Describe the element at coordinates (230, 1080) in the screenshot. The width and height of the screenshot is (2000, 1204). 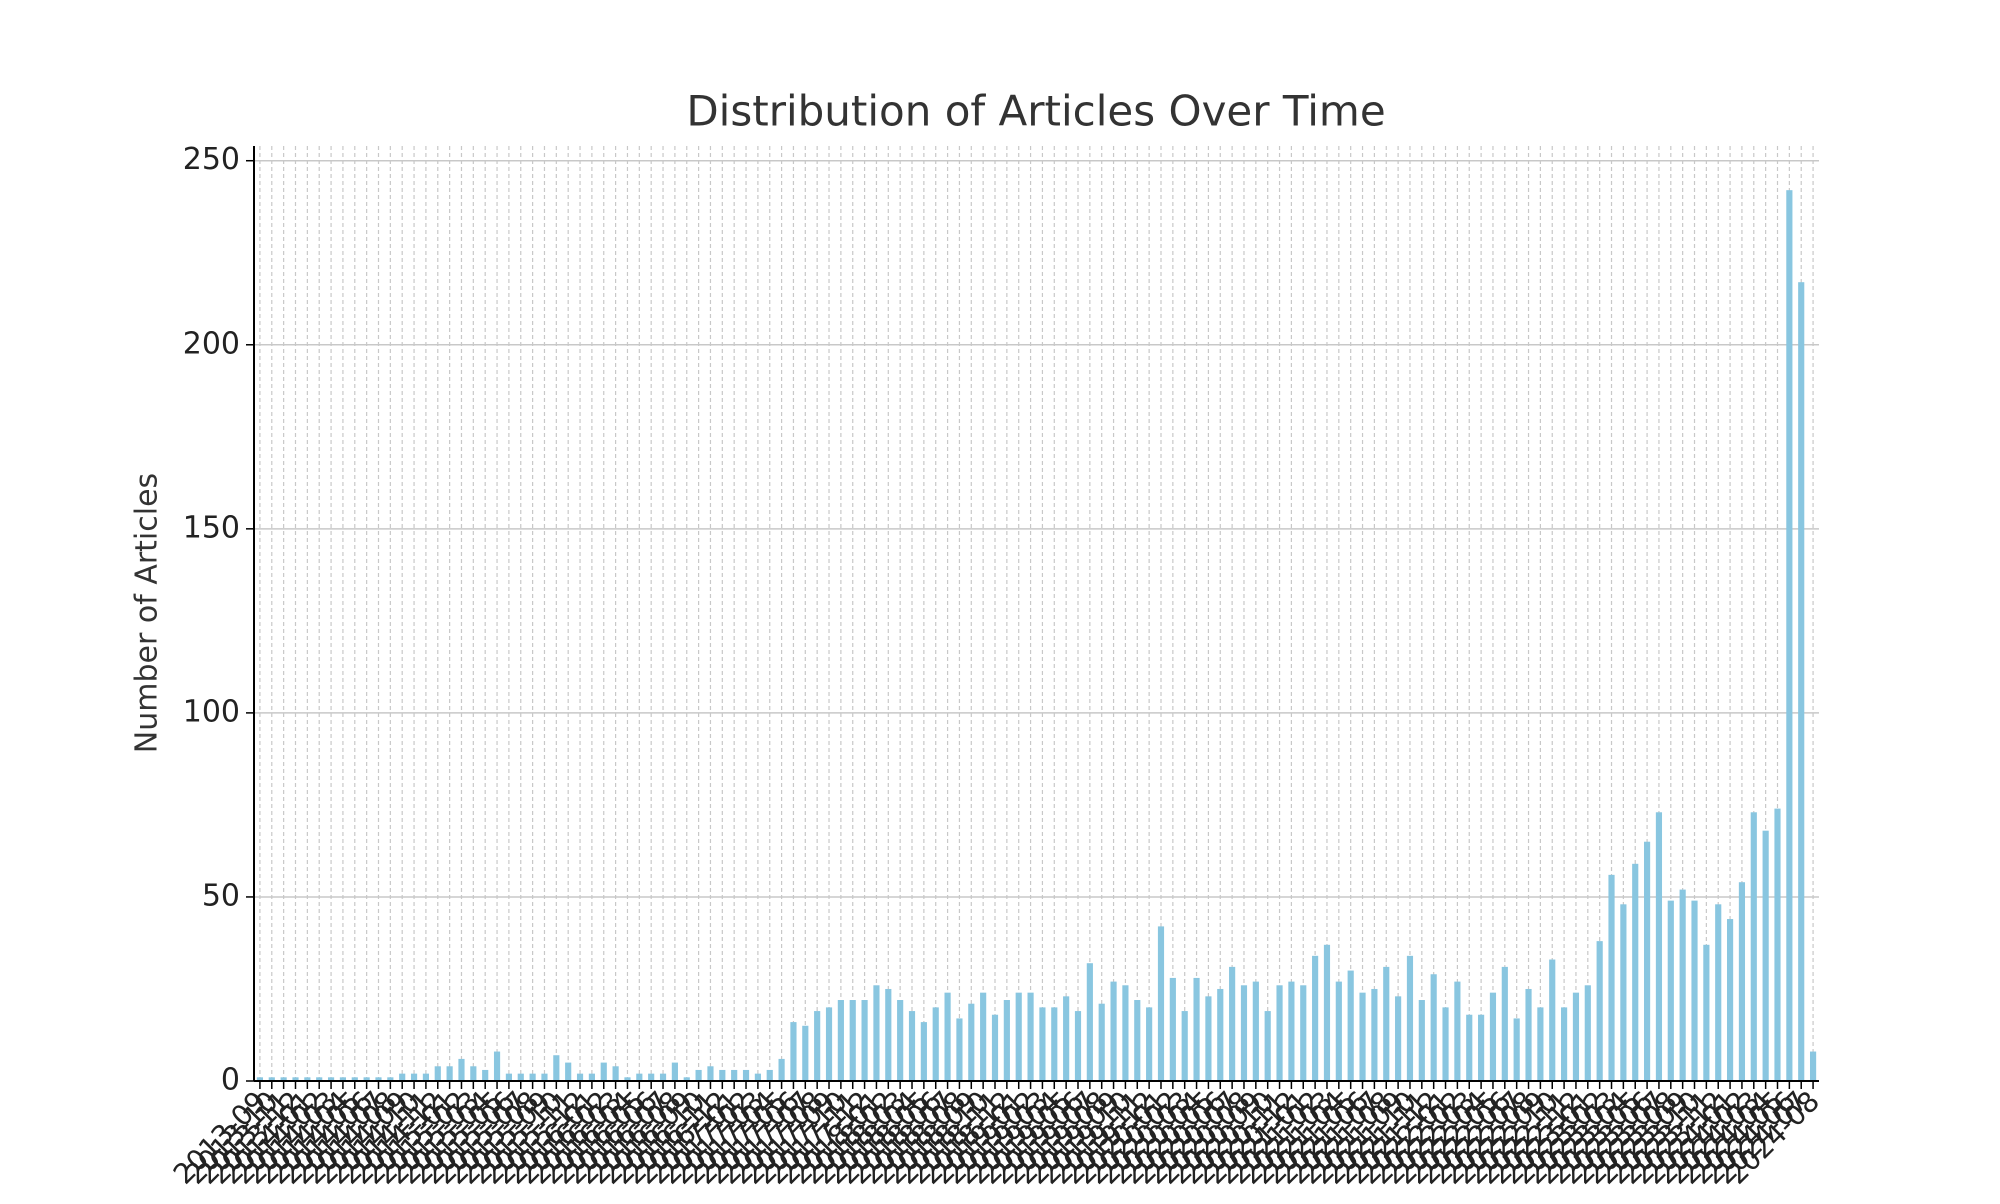
I see `y-tick-label: 0` at that location.